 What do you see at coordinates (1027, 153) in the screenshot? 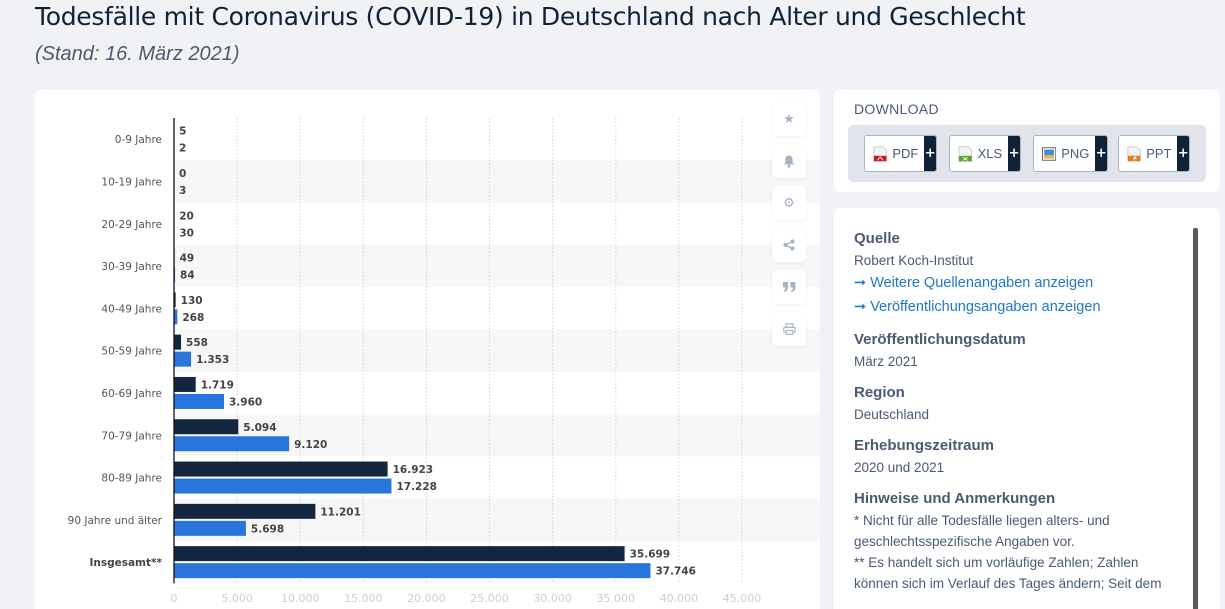
I see `download-bar: PDF + XLS + PNG + PPT +` at bounding box center [1027, 153].